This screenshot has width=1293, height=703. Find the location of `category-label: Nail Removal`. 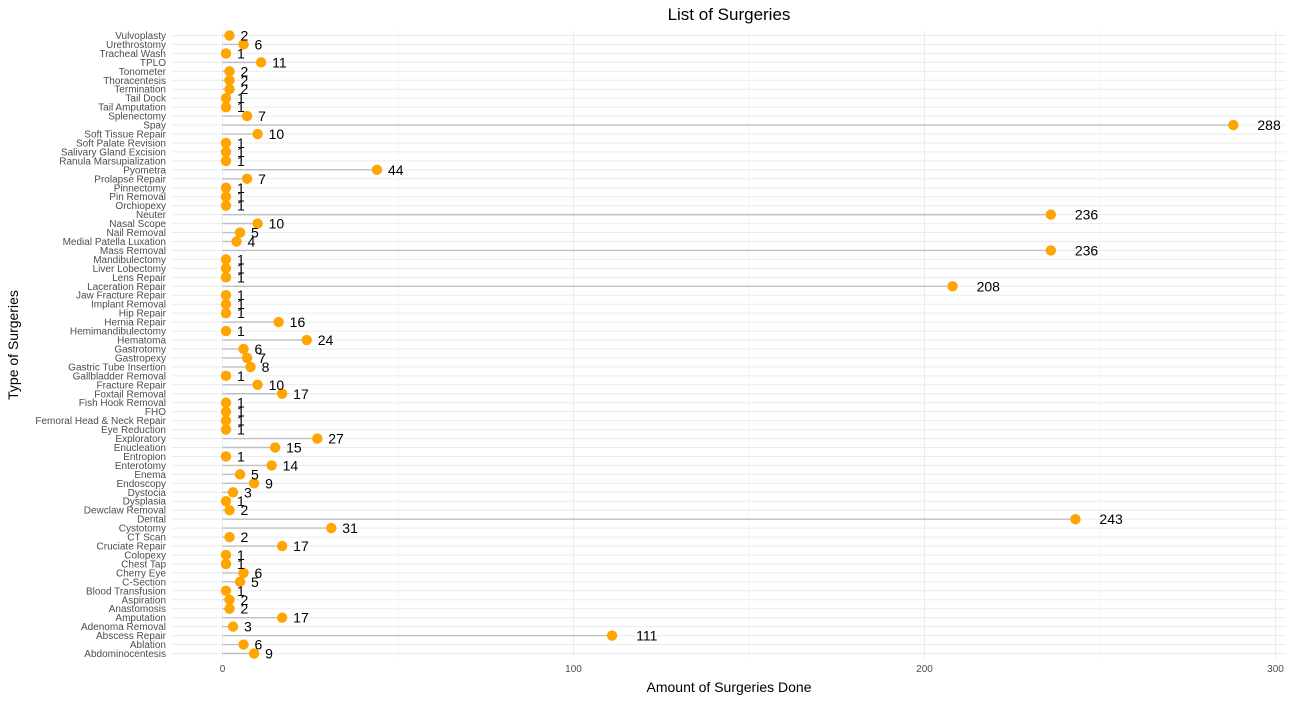

category-label: Nail Removal is located at coordinates (136, 233).